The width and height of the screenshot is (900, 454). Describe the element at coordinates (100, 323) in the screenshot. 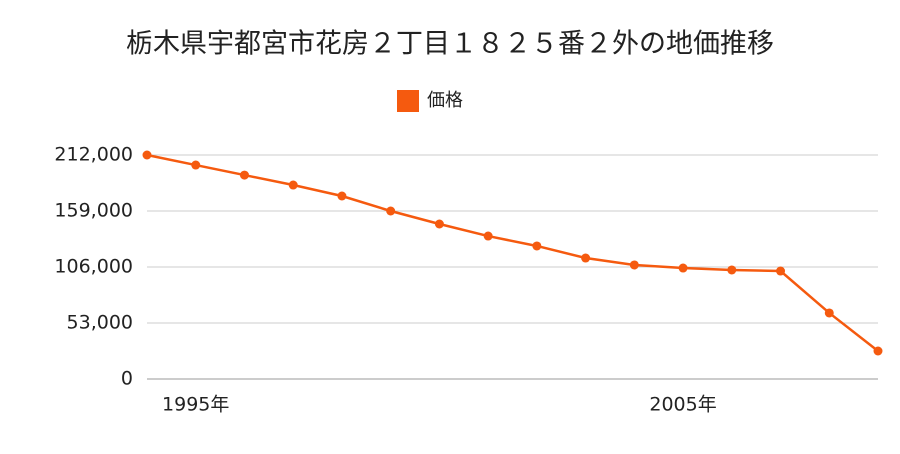

I see `y-tick-label: 53,000` at that location.